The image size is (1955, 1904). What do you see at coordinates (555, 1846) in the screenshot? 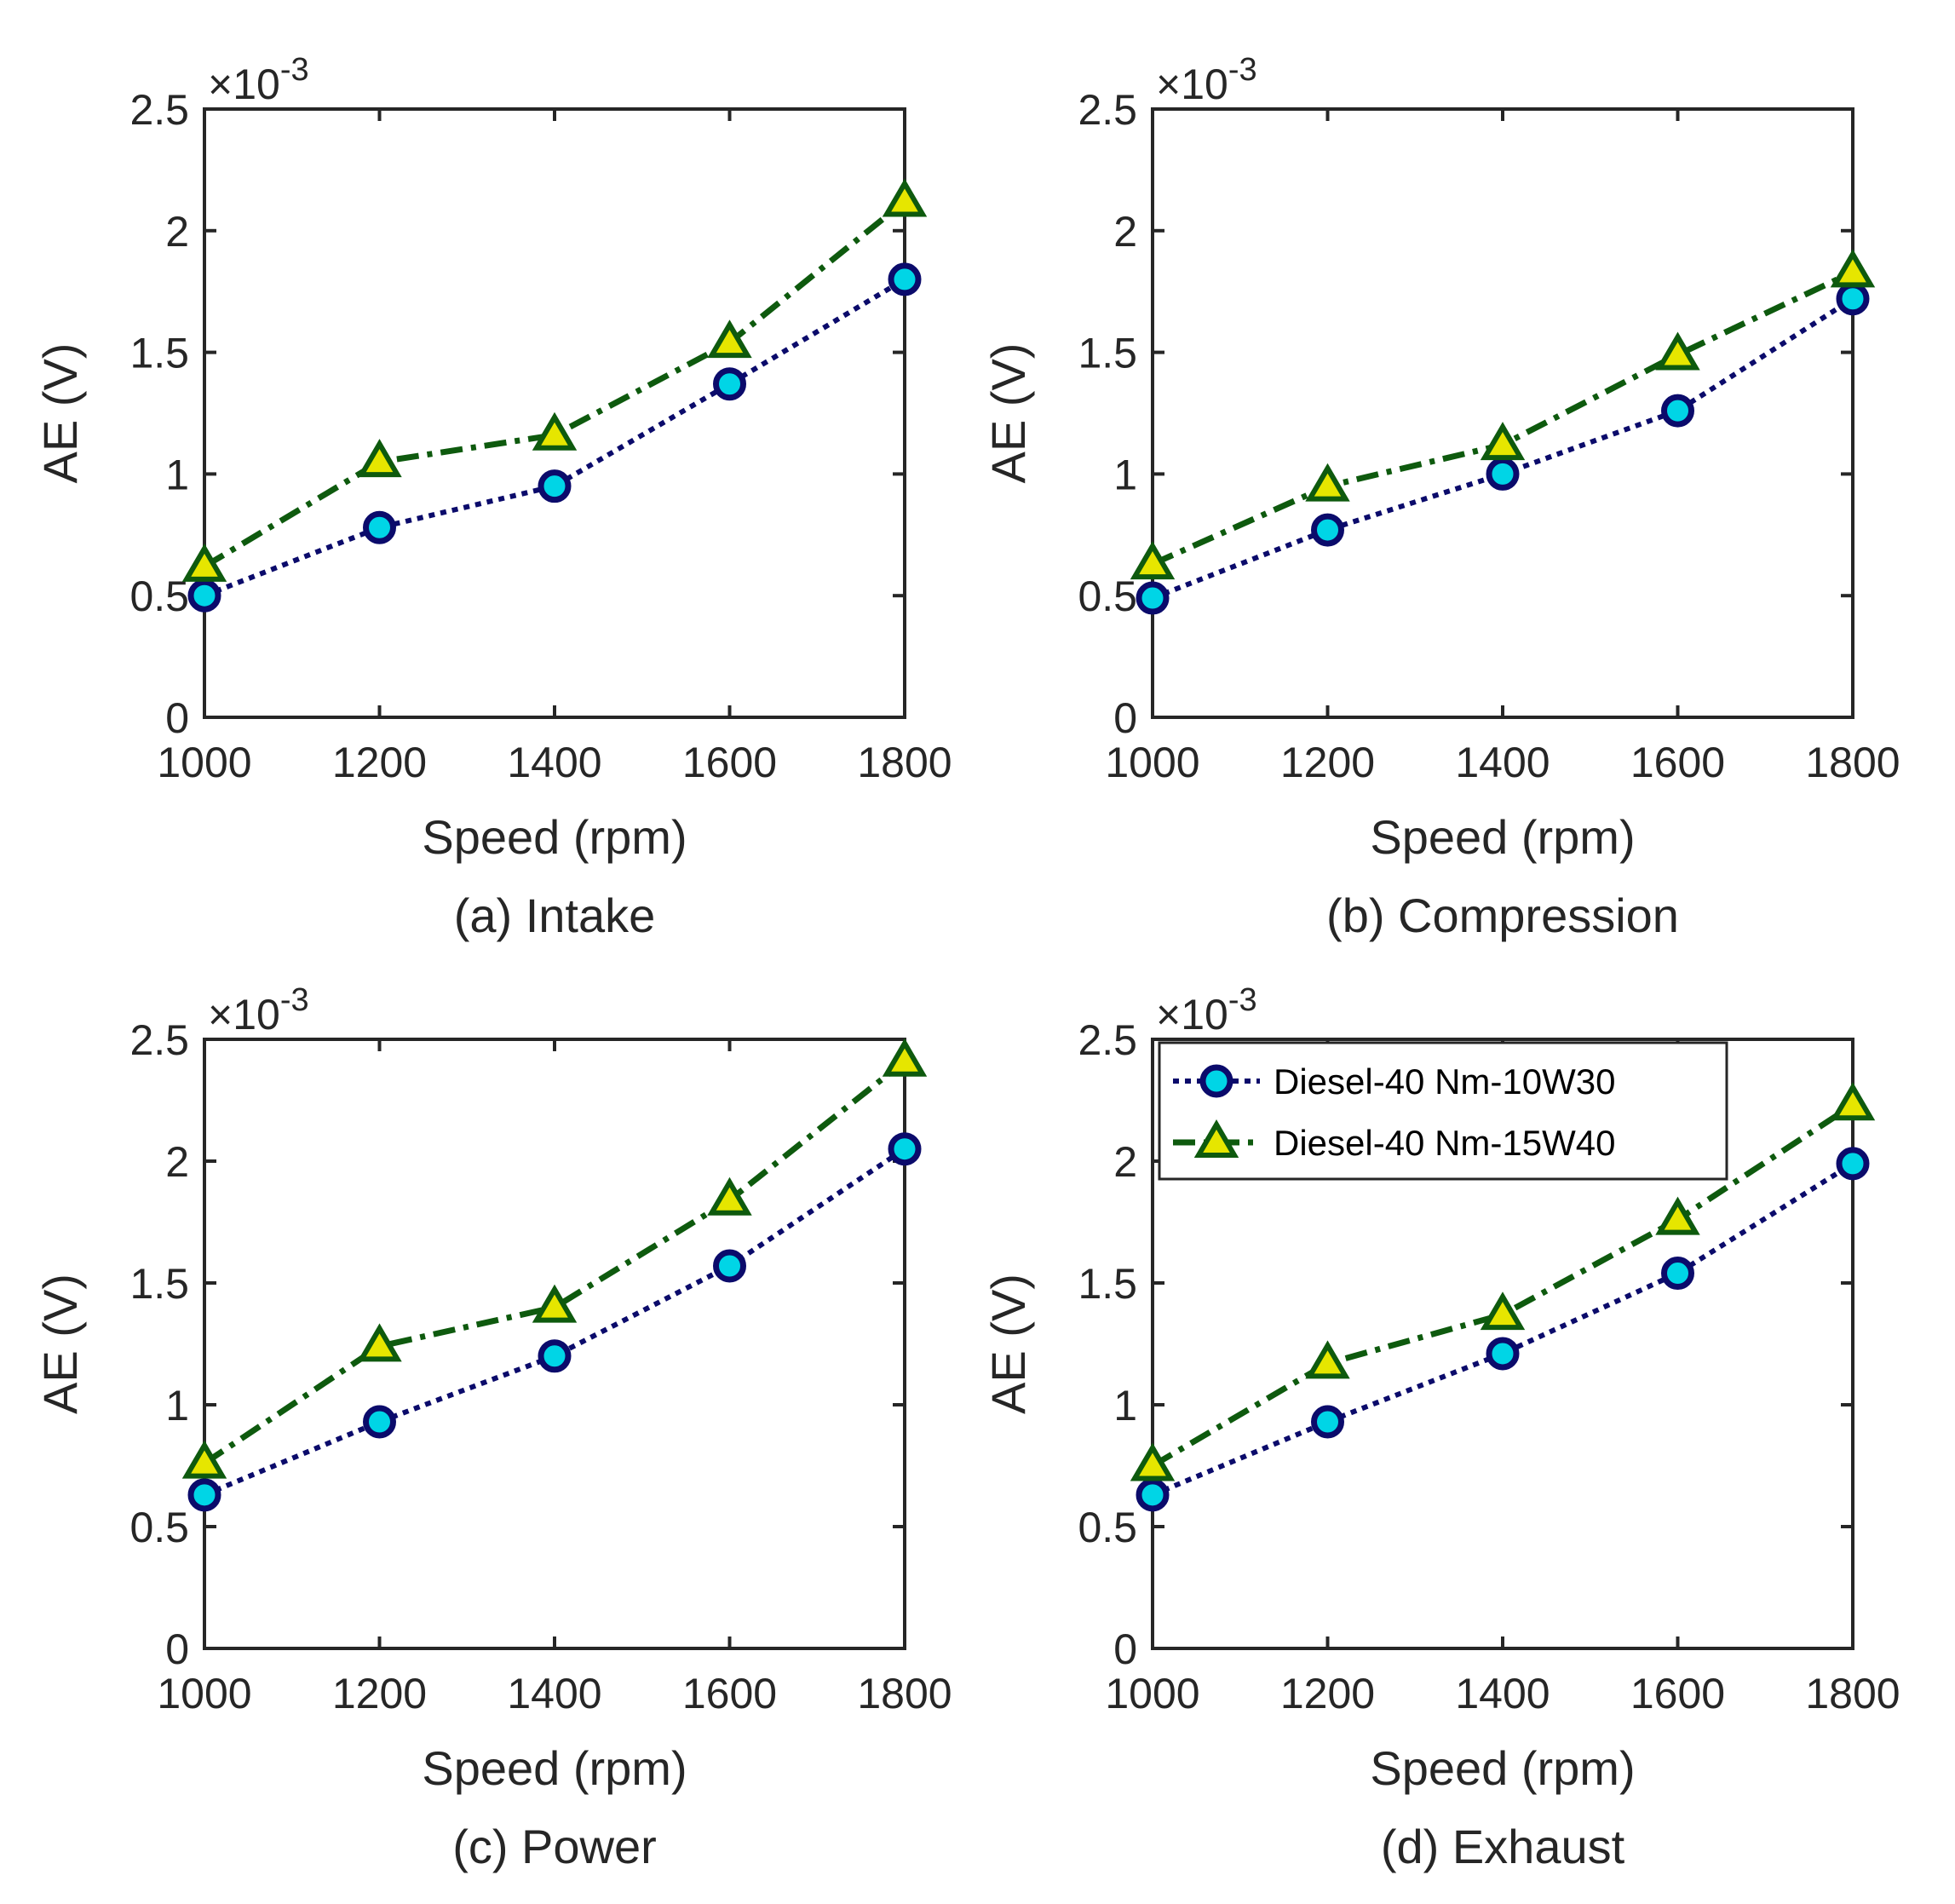
I see `subplot-caption: (c) Power` at bounding box center [555, 1846].